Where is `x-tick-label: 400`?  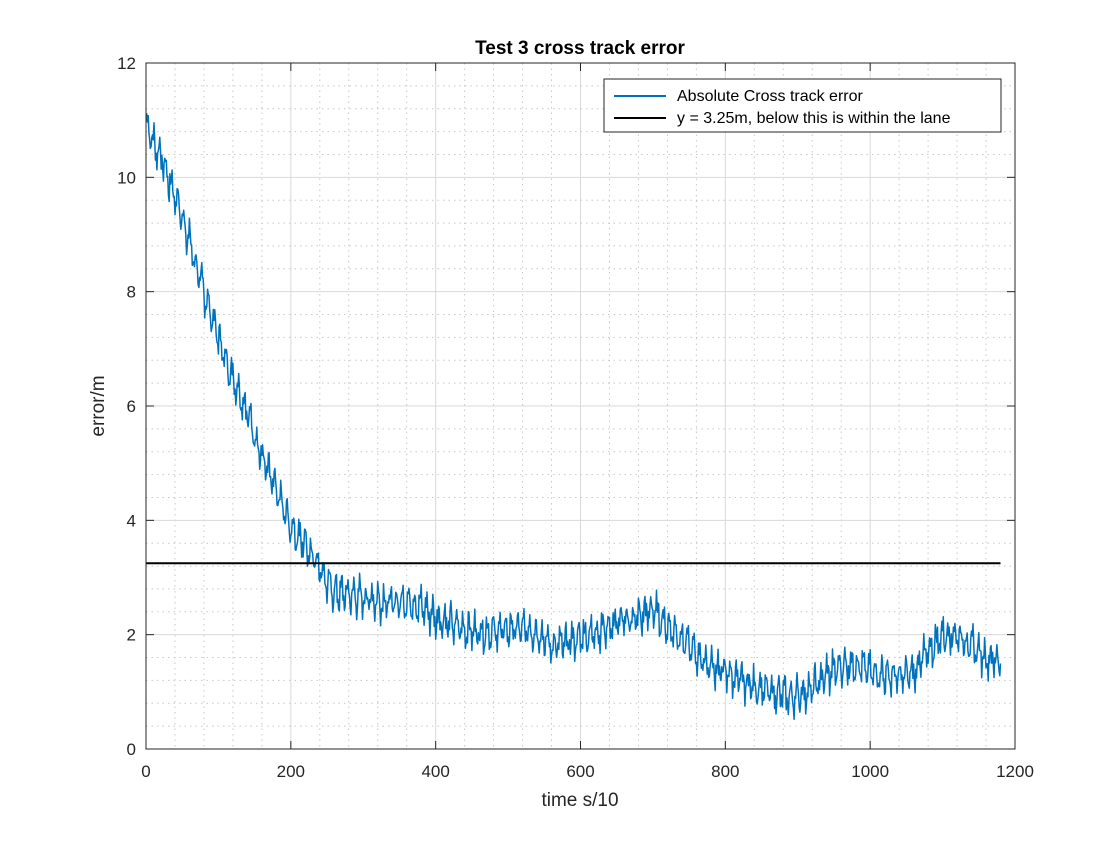
x-tick-label: 400 is located at coordinates (435, 771).